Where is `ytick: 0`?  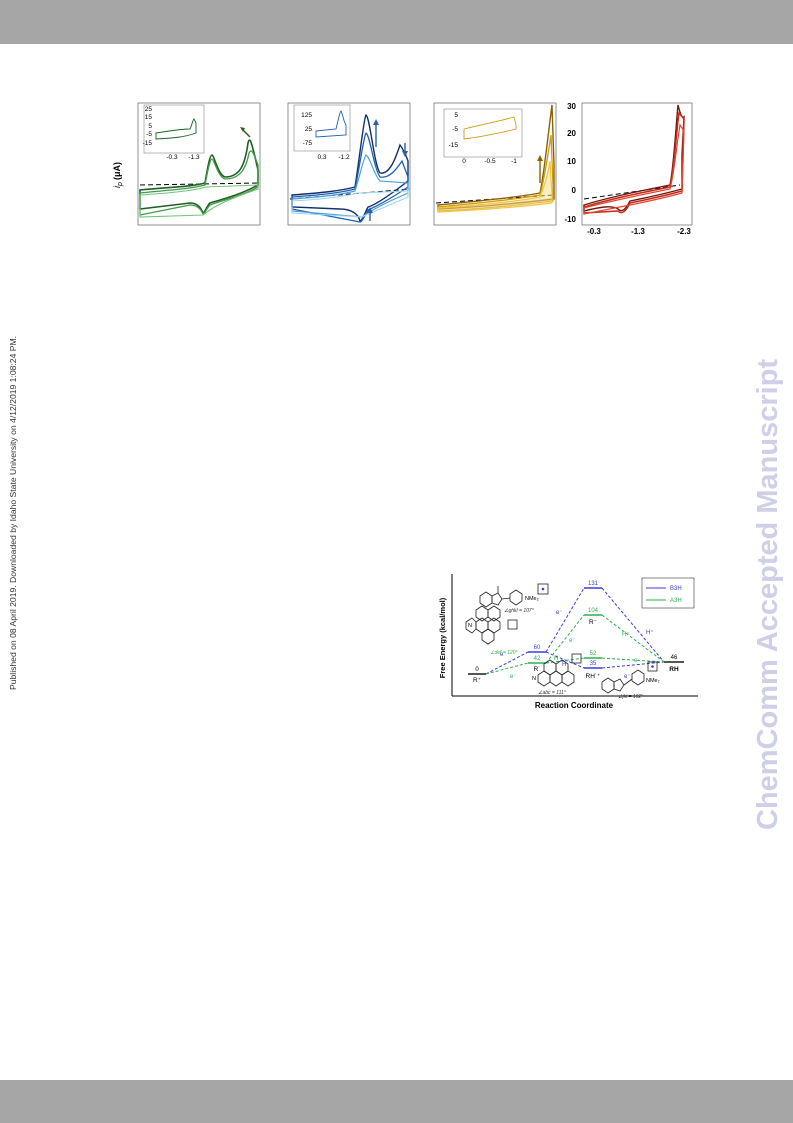 ytick: 0 is located at coordinates (574, 190).